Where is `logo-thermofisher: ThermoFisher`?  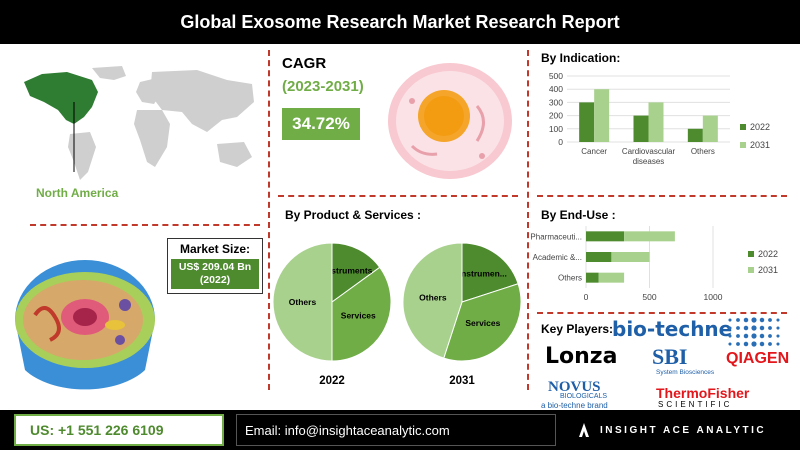
logo-thermofisher: ThermoFisher is located at coordinates (703, 393).